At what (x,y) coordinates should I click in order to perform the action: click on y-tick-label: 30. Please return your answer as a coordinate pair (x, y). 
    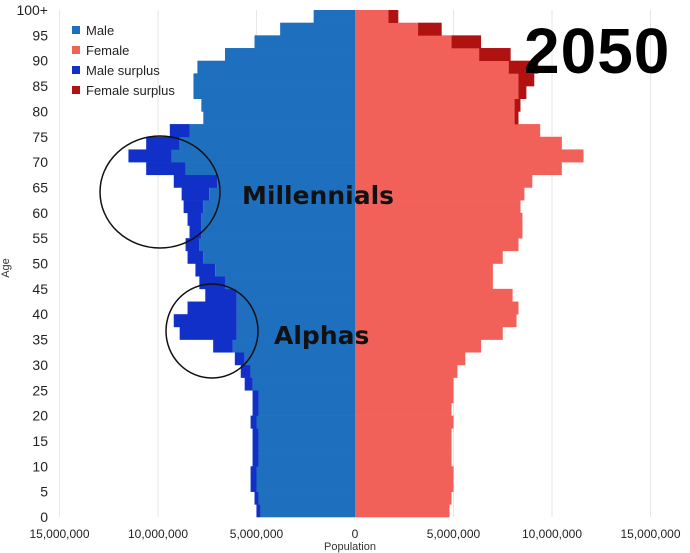
    Looking at the image, I should click on (40, 365).